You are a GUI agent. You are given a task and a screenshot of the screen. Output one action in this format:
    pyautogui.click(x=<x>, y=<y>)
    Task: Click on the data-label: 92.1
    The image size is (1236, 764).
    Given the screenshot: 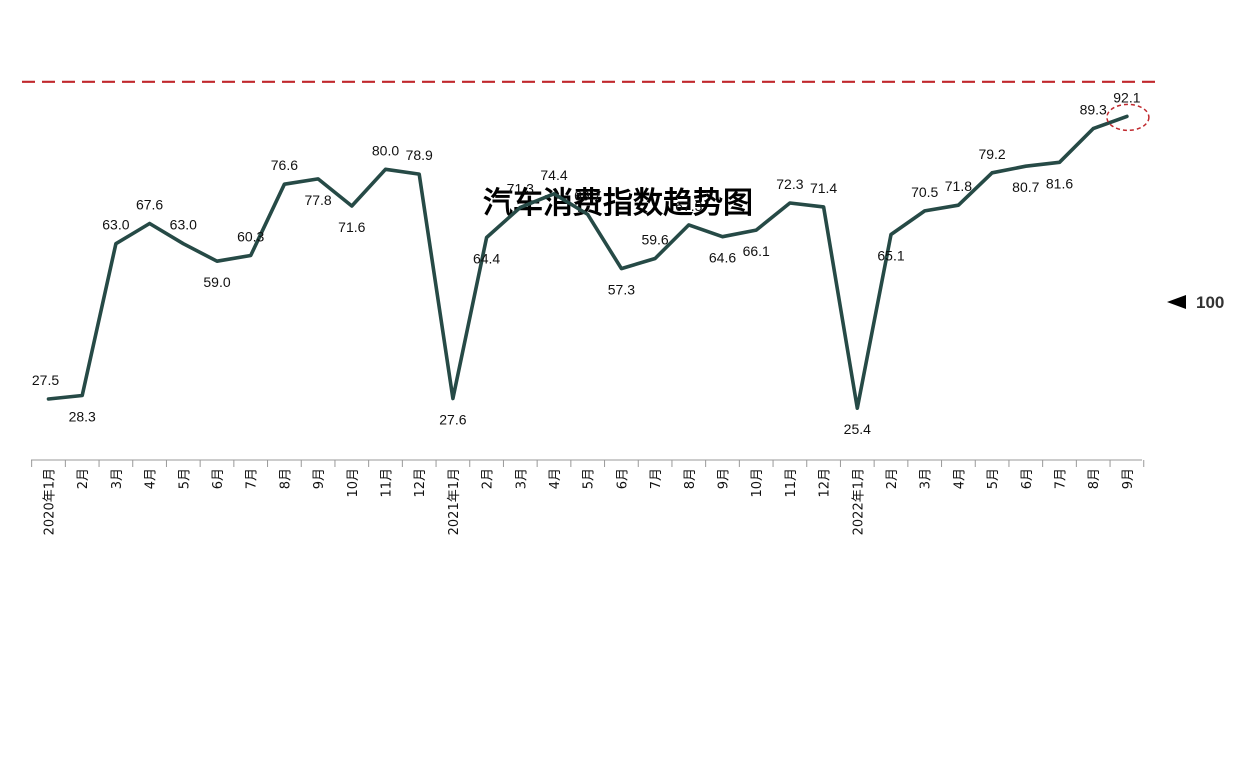 What is the action you would take?
    pyautogui.click(x=1126, y=97)
    